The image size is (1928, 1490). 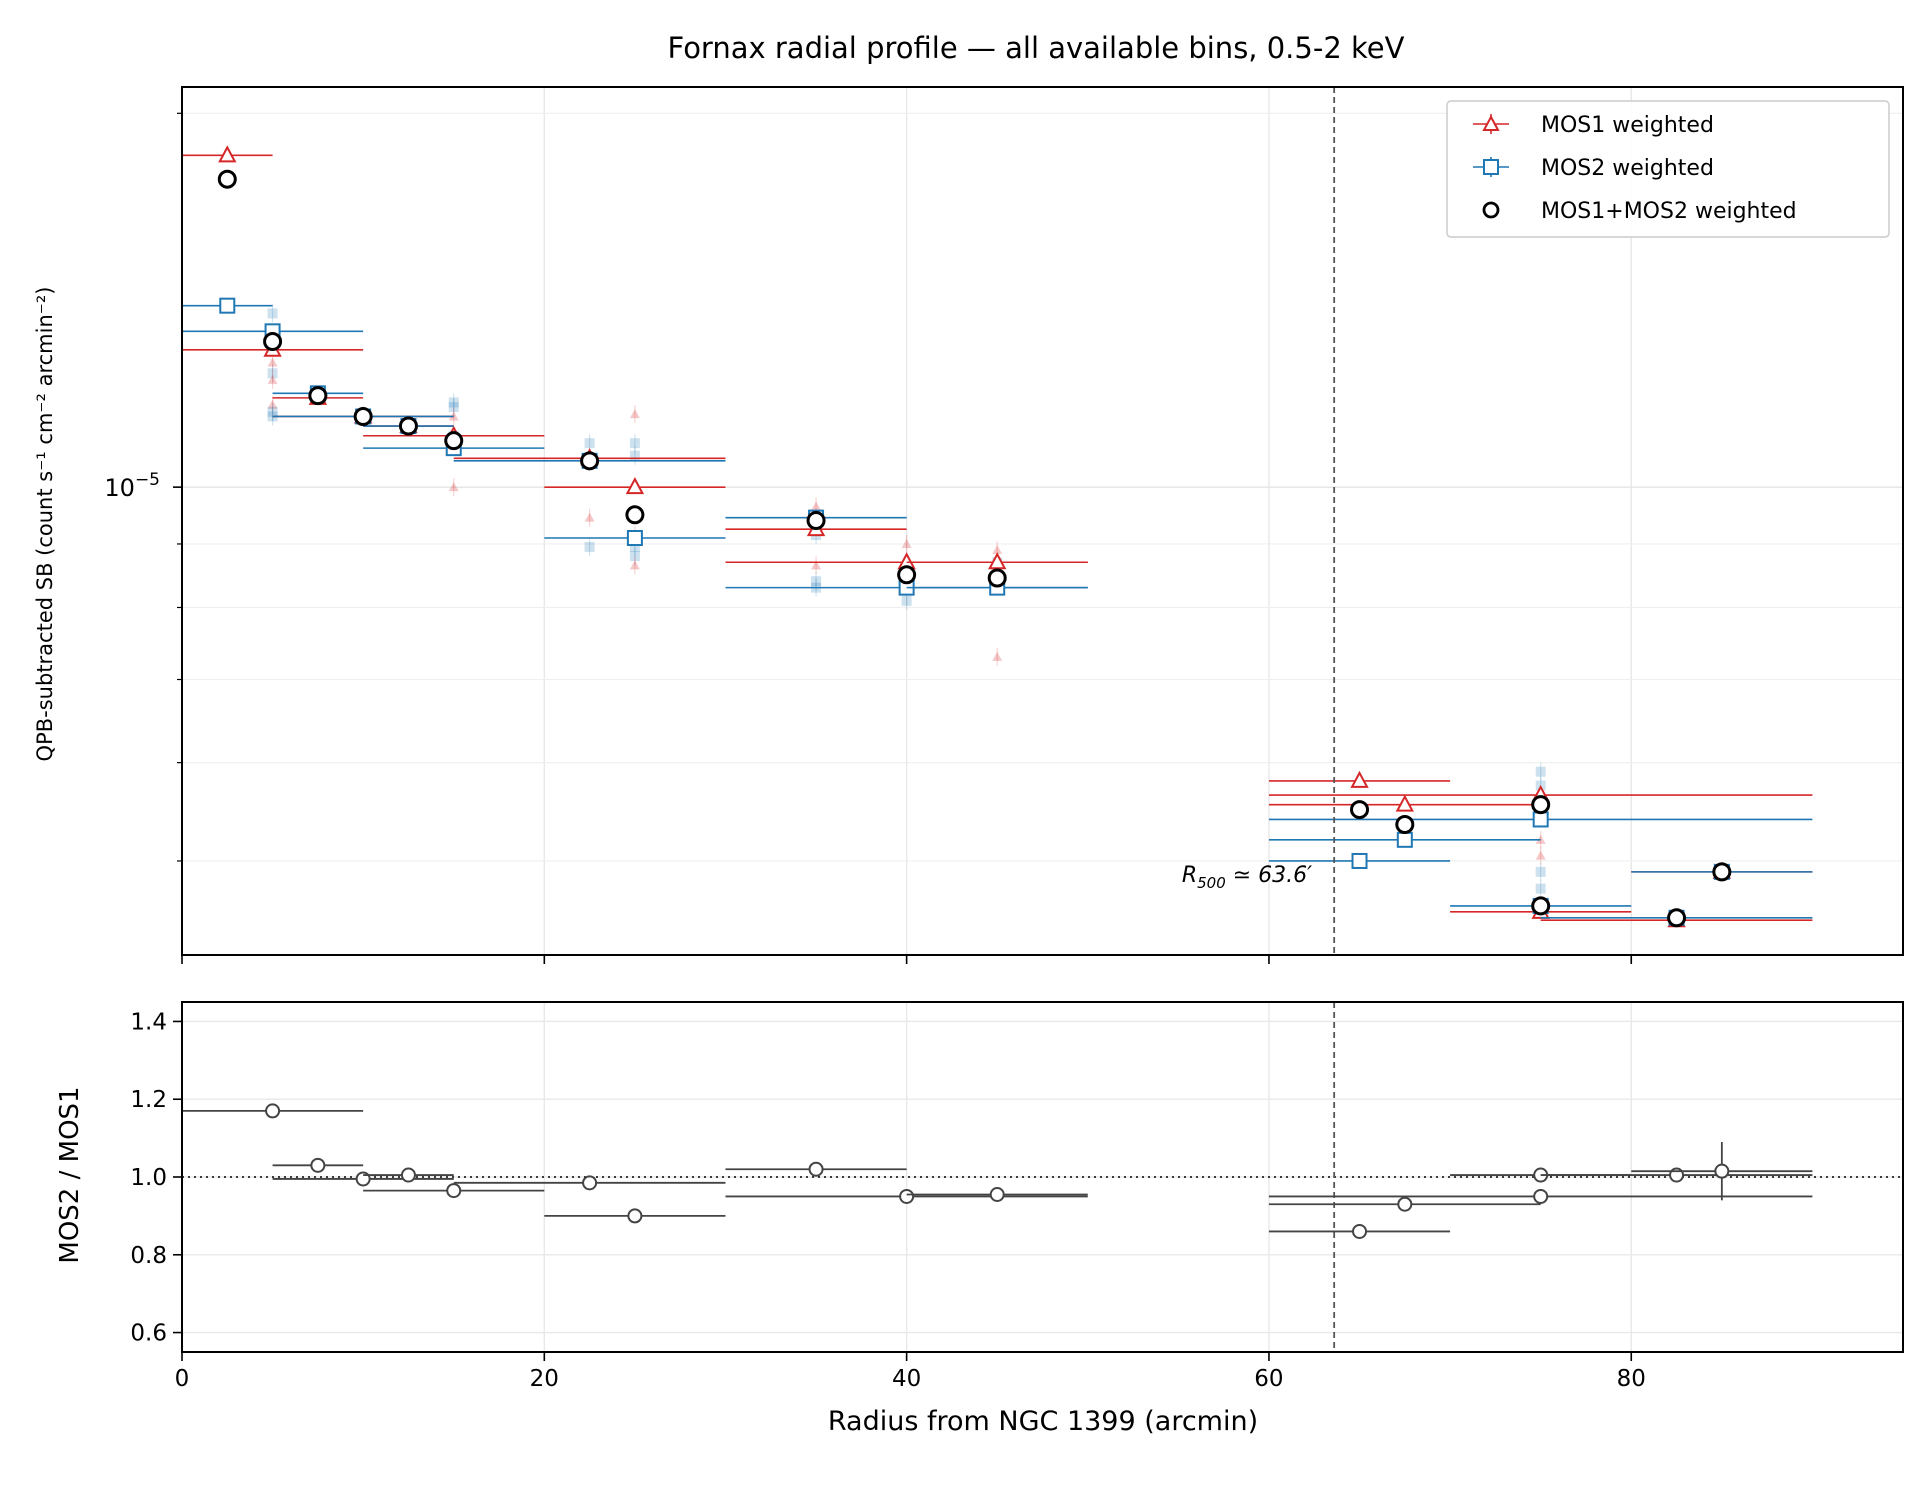 What do you see at coordinates (148, 1100) in the screenshot?
I see `bottom-y-tick-label: 1.2` at bounding box center [148, 1100].